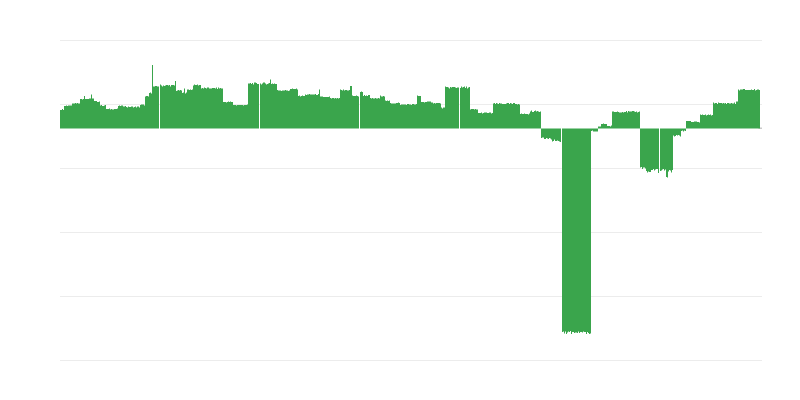 This screenshot has height=400, width=800. I want to click on zero-axis-tick, so click(760, 128).